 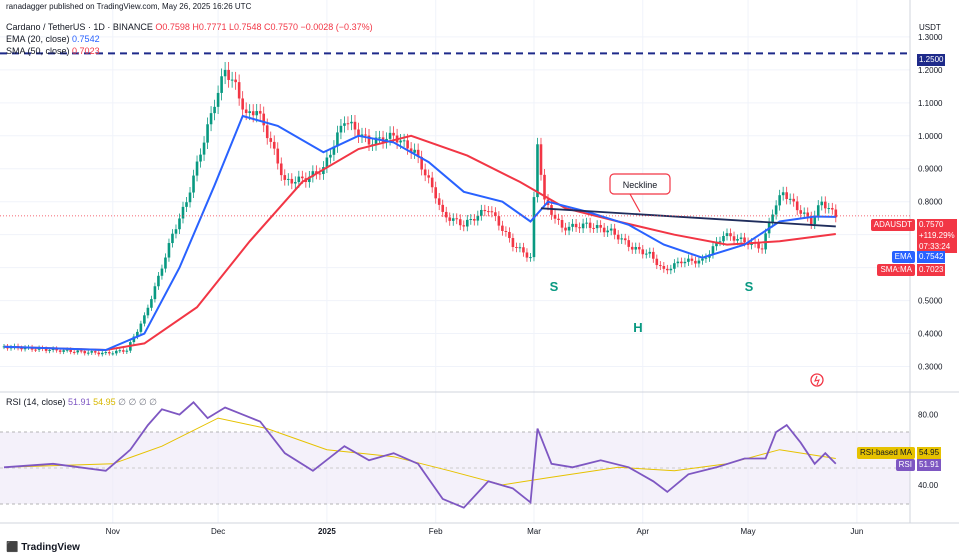 What do you see at coordinates (50, 547) in the screenshot?
I see `tradingview-logo-text: TradingView` at bounding box center [50, 547].